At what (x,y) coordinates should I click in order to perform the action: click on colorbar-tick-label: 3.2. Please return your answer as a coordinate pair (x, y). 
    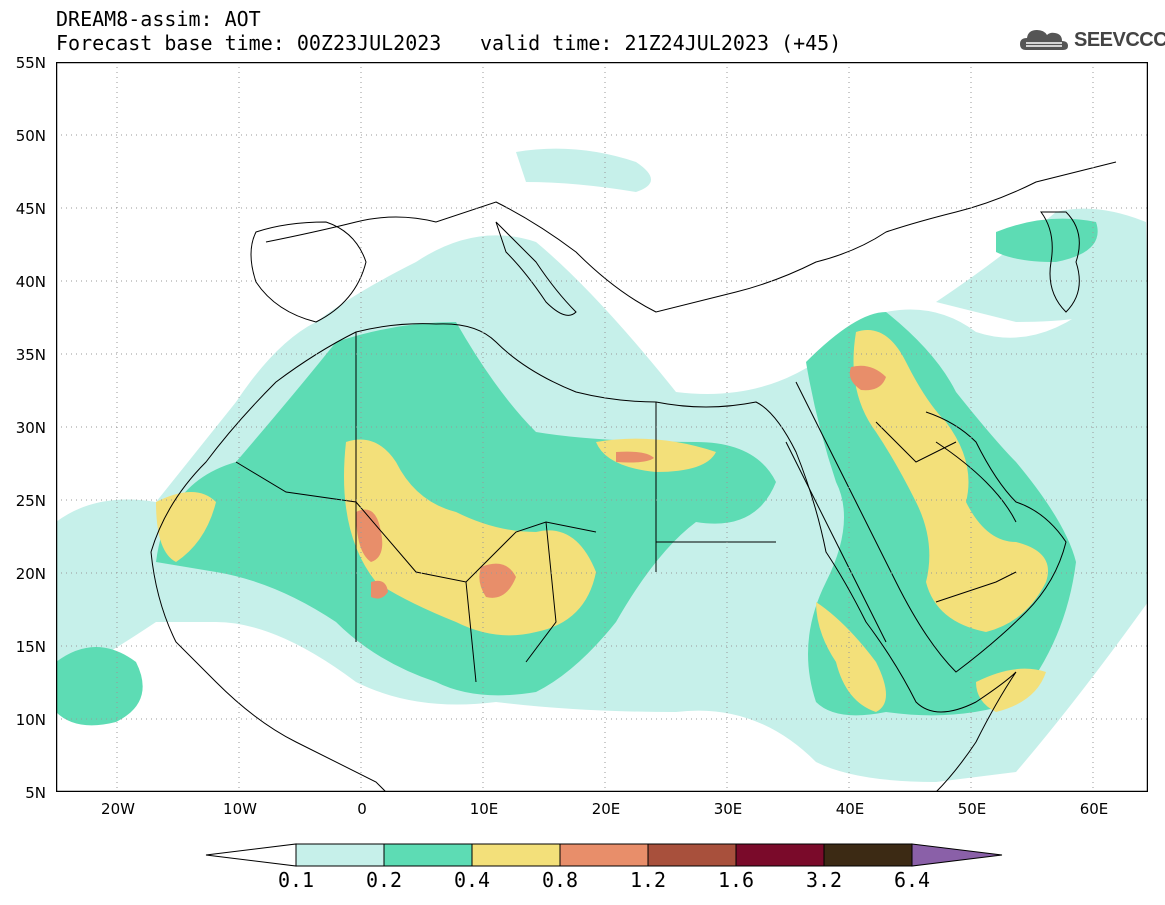
    Looking at the image, I should click on (824, 880).